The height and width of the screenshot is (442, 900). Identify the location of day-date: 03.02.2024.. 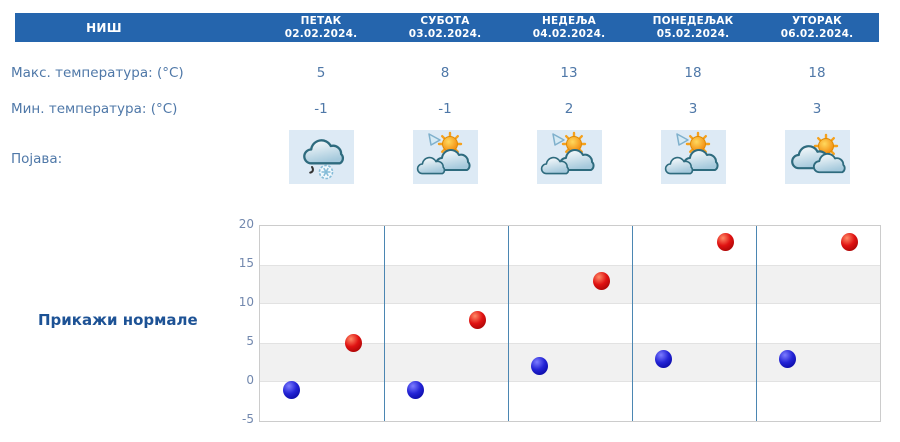
(445, 33).